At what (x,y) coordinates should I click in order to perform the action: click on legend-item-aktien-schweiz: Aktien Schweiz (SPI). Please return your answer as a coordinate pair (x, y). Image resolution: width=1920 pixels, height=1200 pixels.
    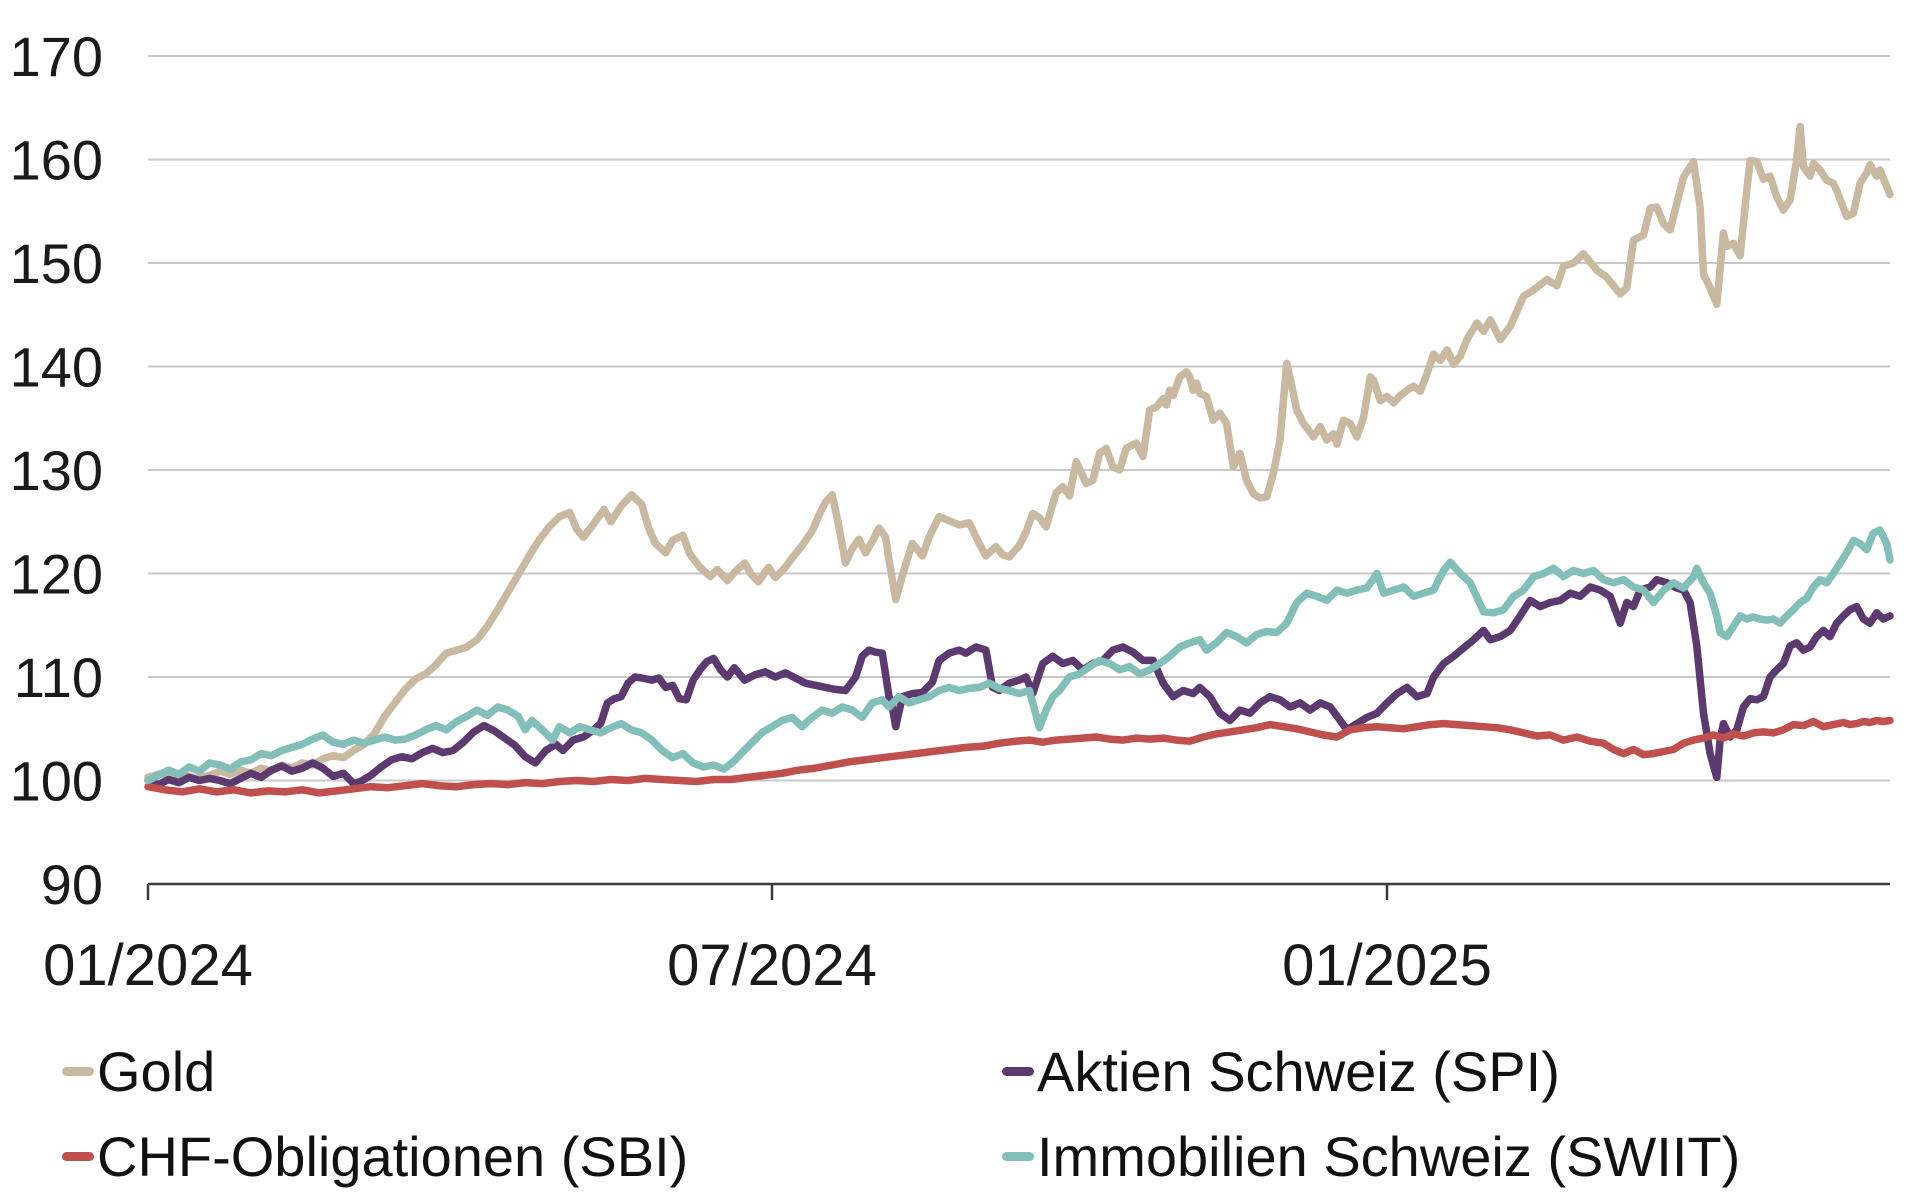
    Looking at the image, I should click on (1371, 1071).